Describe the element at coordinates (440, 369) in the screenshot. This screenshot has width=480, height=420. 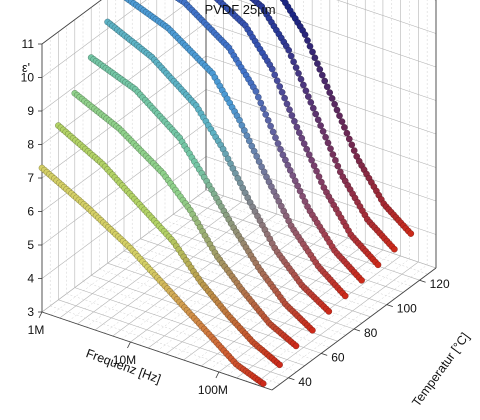
I see `y-axis-label: Temperatur [°C]` at that location.